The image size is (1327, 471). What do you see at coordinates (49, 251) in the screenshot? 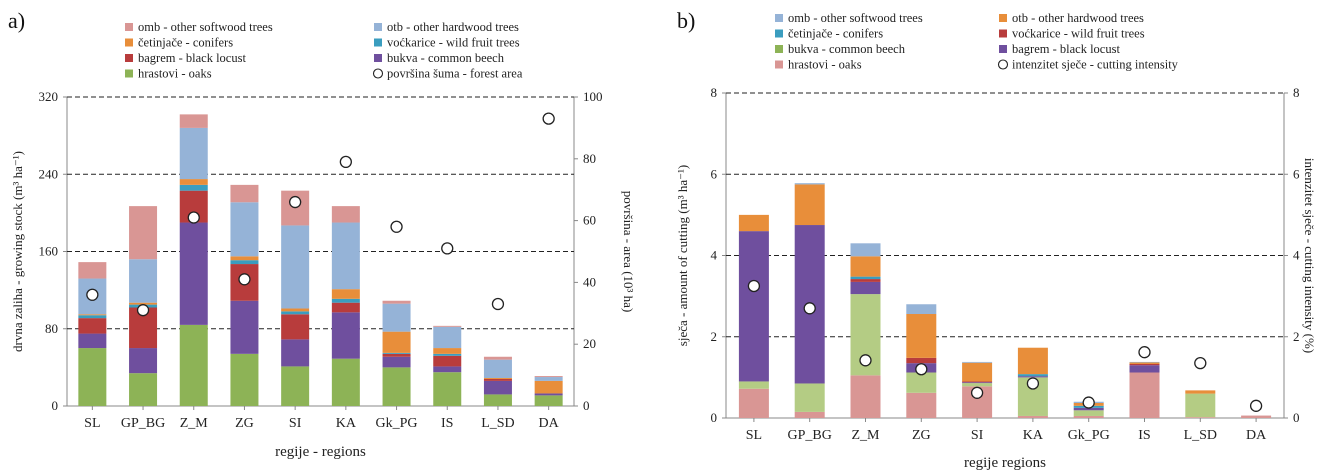
I see `y-tick-label-a-2: 160` at bounding box center [49, 251].